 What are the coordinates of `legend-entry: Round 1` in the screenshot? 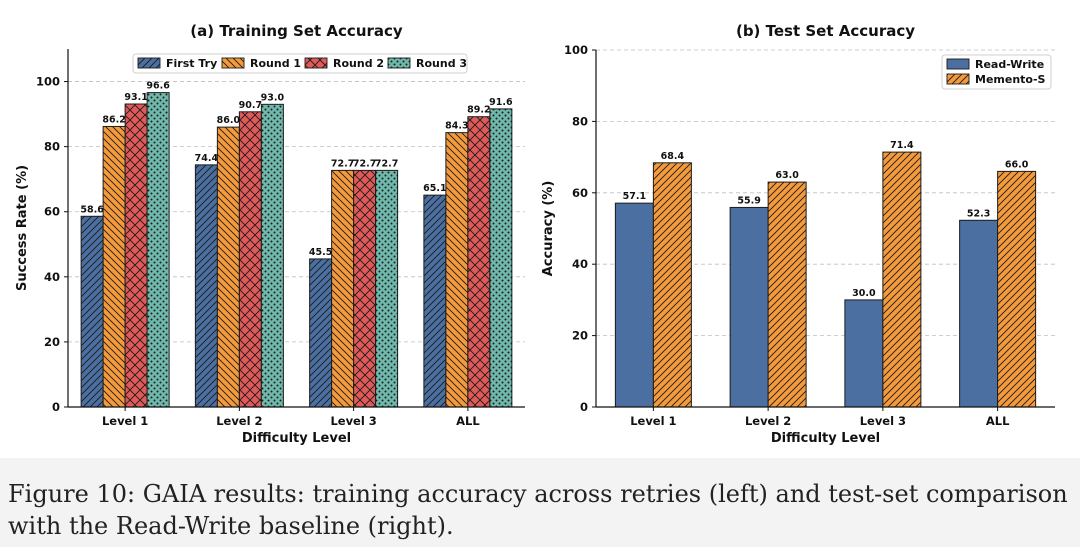 It's located at (275, 63).